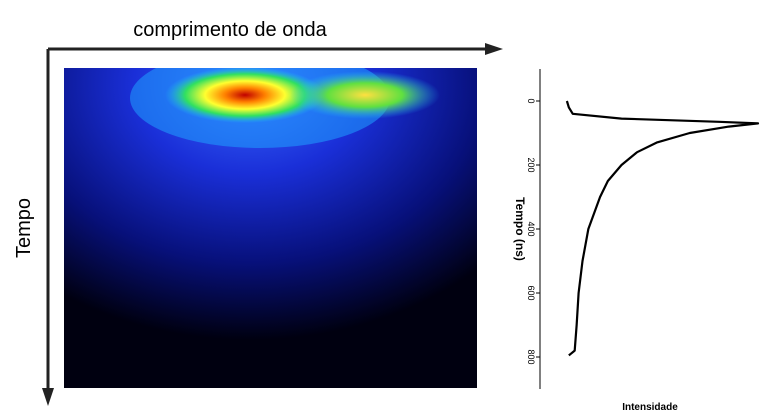 This screenshot has width=766, height=414. I want to click on wavelength-label: comprimento de onda, so click(230, 30).